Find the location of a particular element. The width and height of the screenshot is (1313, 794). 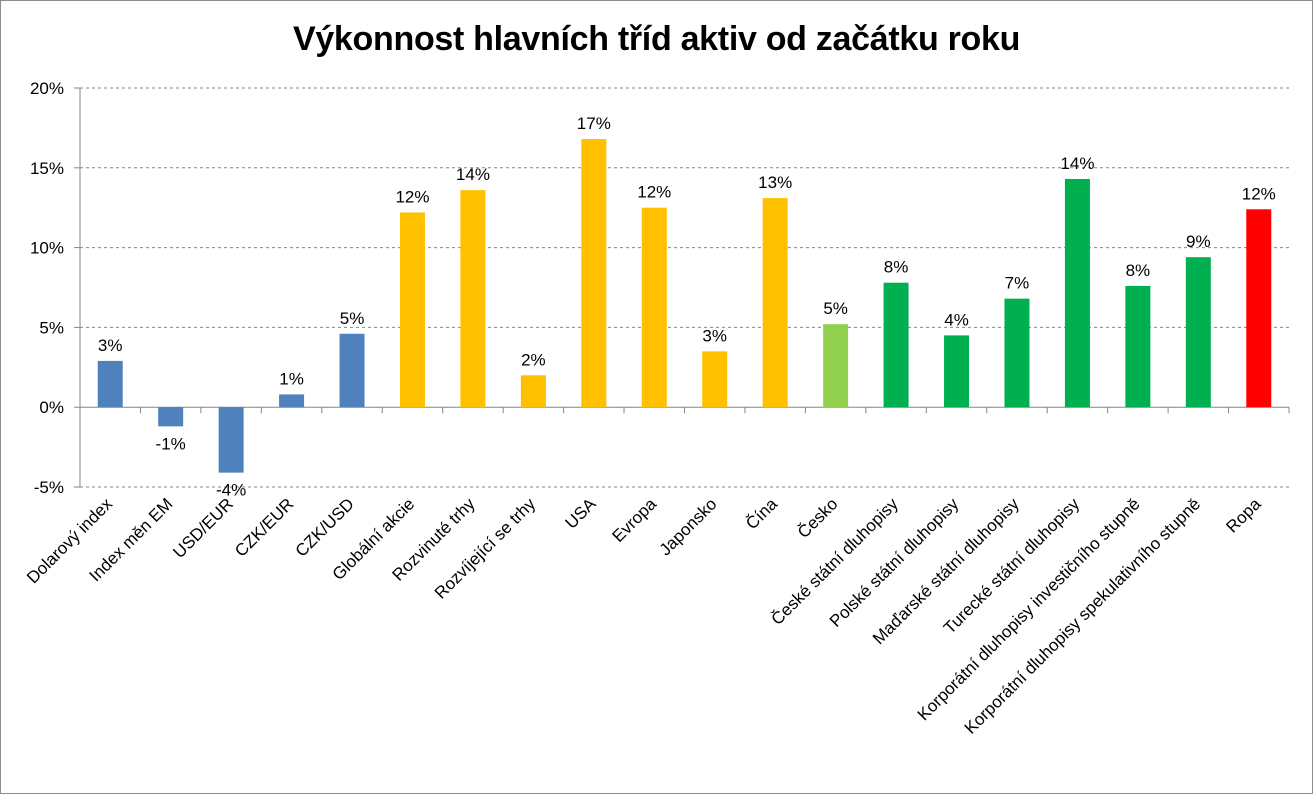

x-tick-label: Rozvíjející se trhy is located at coordinates (485, 548).